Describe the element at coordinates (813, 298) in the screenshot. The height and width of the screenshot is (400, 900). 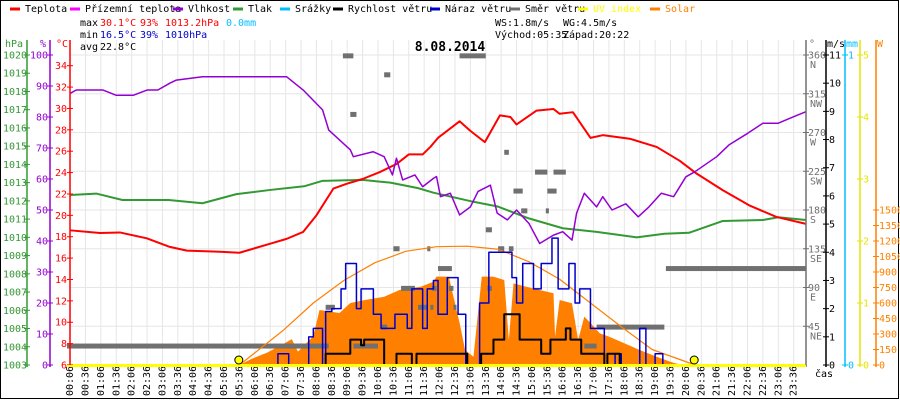
I see `direction-compass-label: E` at that location.